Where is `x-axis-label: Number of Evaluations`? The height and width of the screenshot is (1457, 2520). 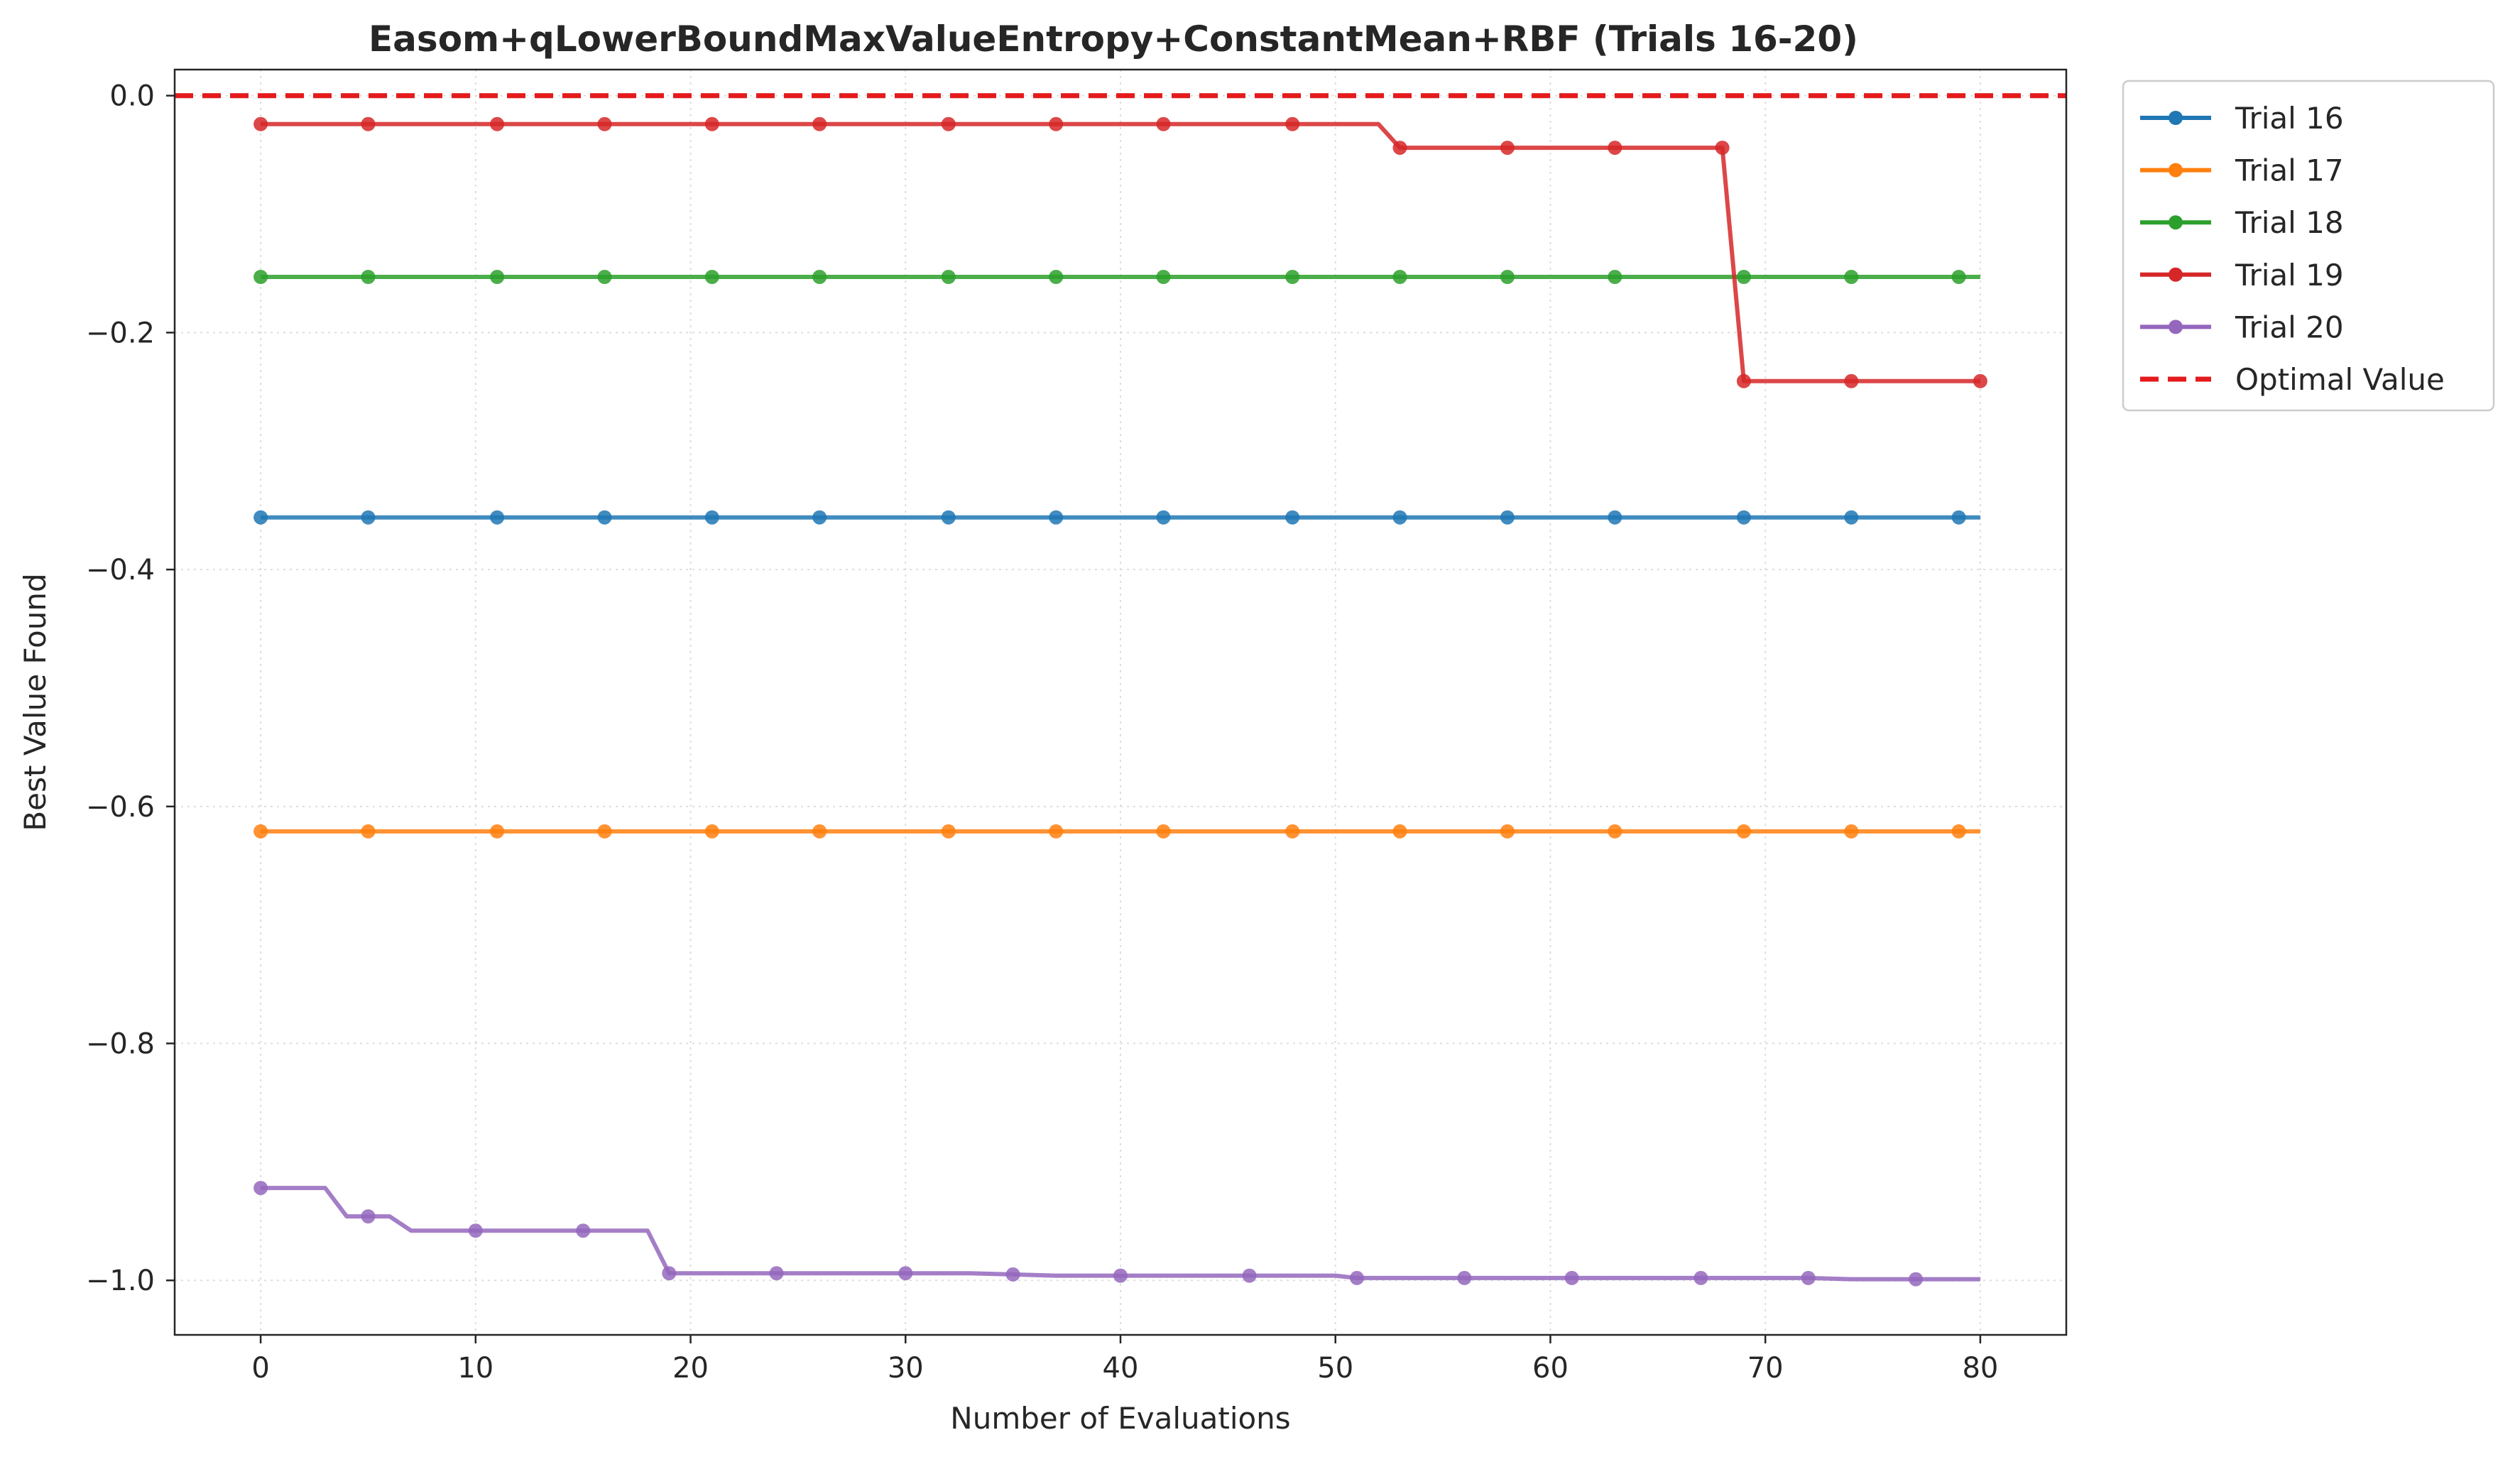
x-axis-label: Number of Evaluations is located at coordinates (1120, 1418).